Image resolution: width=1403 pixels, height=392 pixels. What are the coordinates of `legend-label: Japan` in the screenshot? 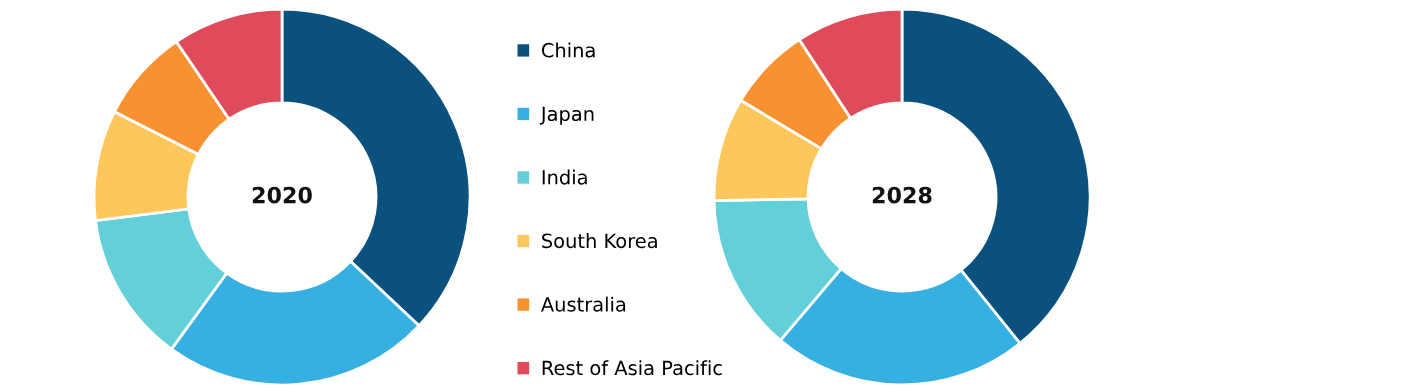 It's located at (566, 115).